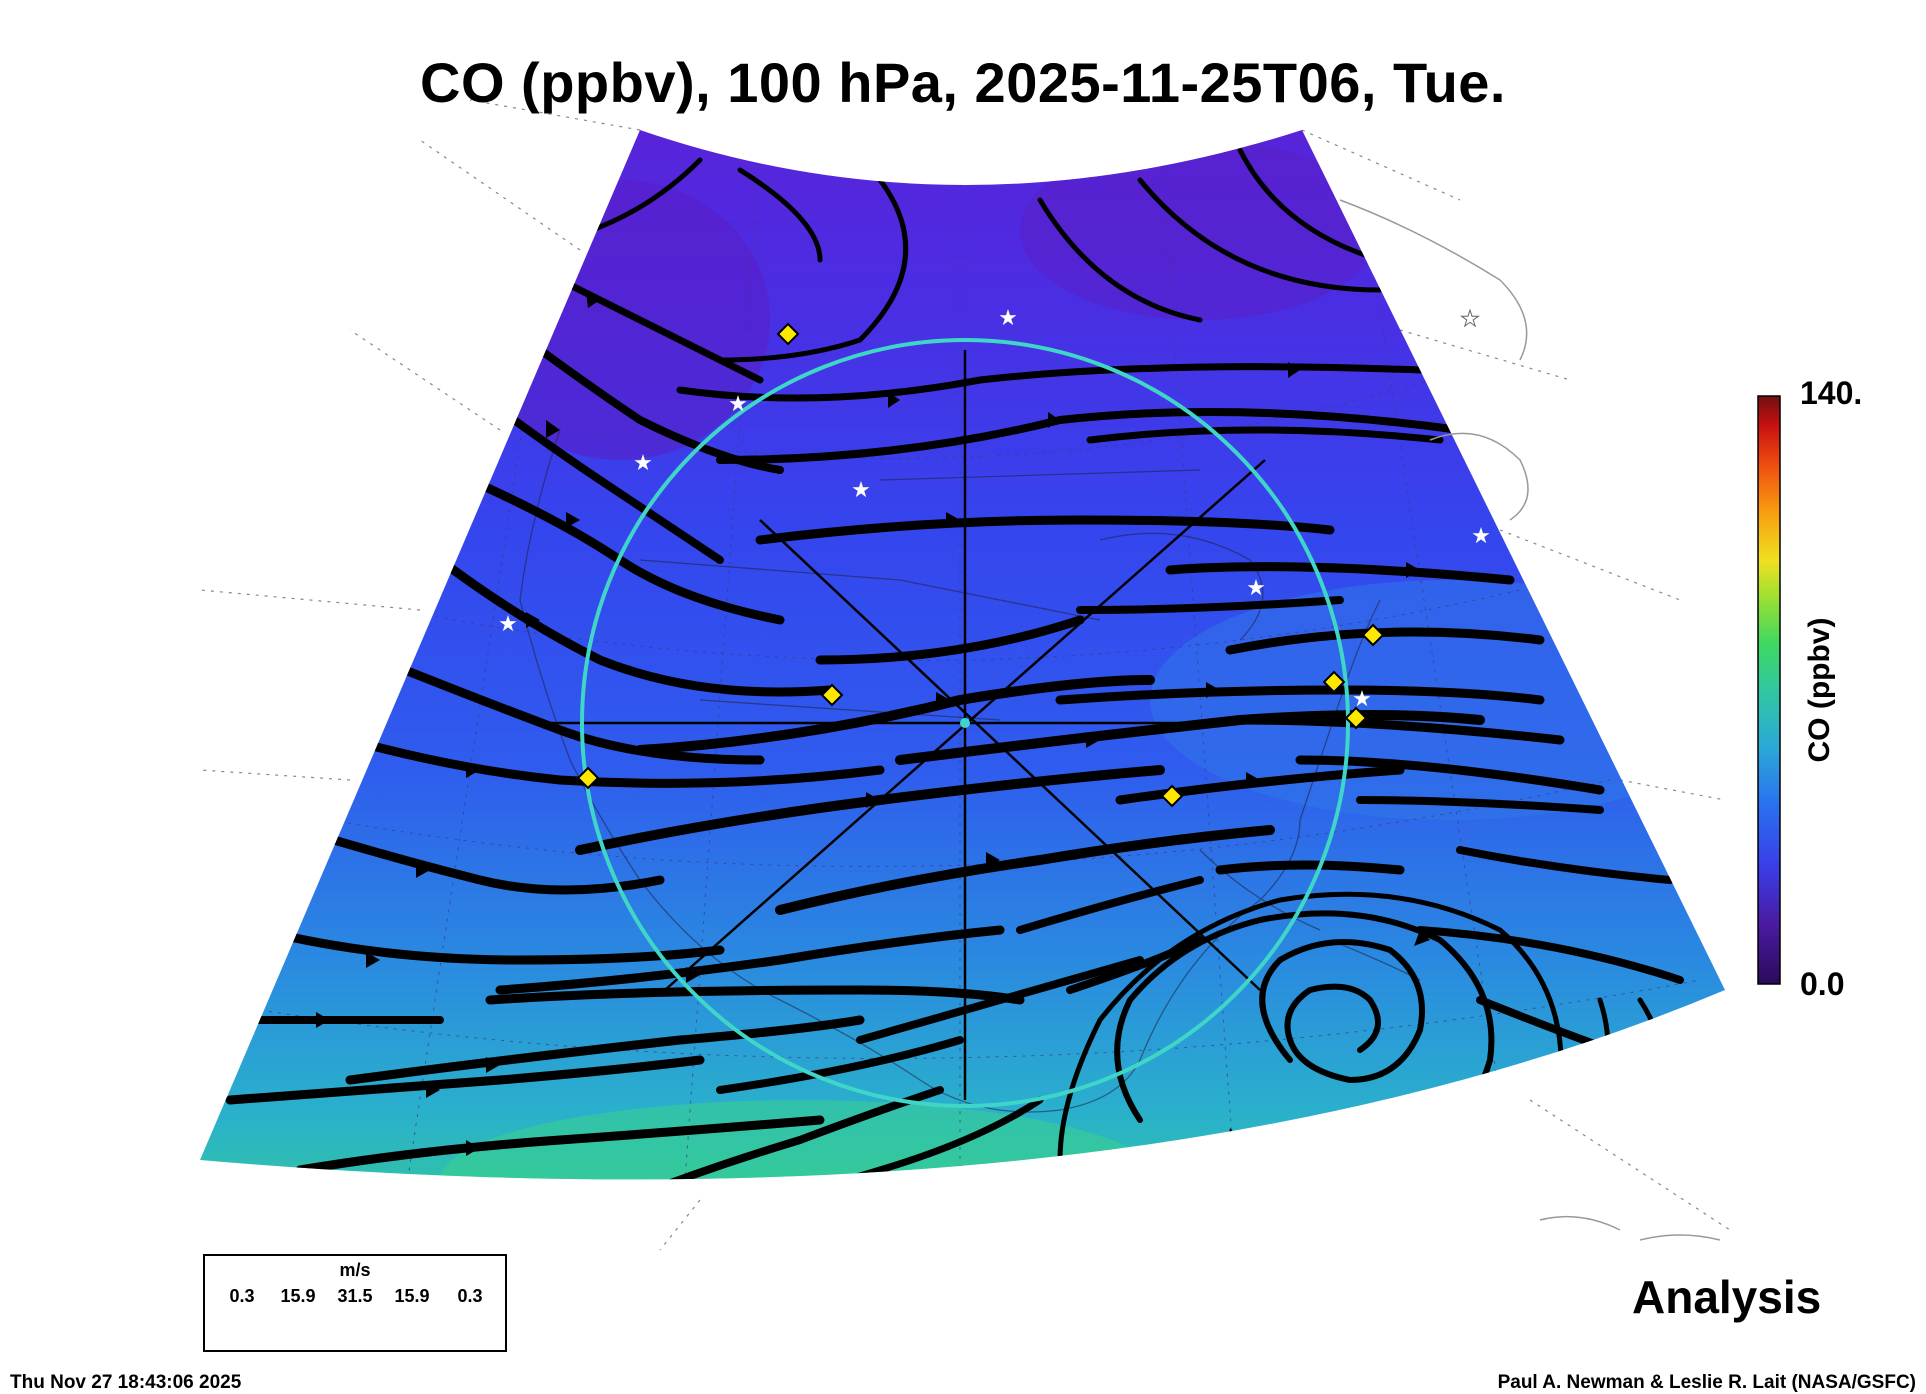 This screenshot has width=1926, height=1394. I want to click on footer-timestamp: Thu Nov 27 18:43:06 2025, so click(126, 1382).